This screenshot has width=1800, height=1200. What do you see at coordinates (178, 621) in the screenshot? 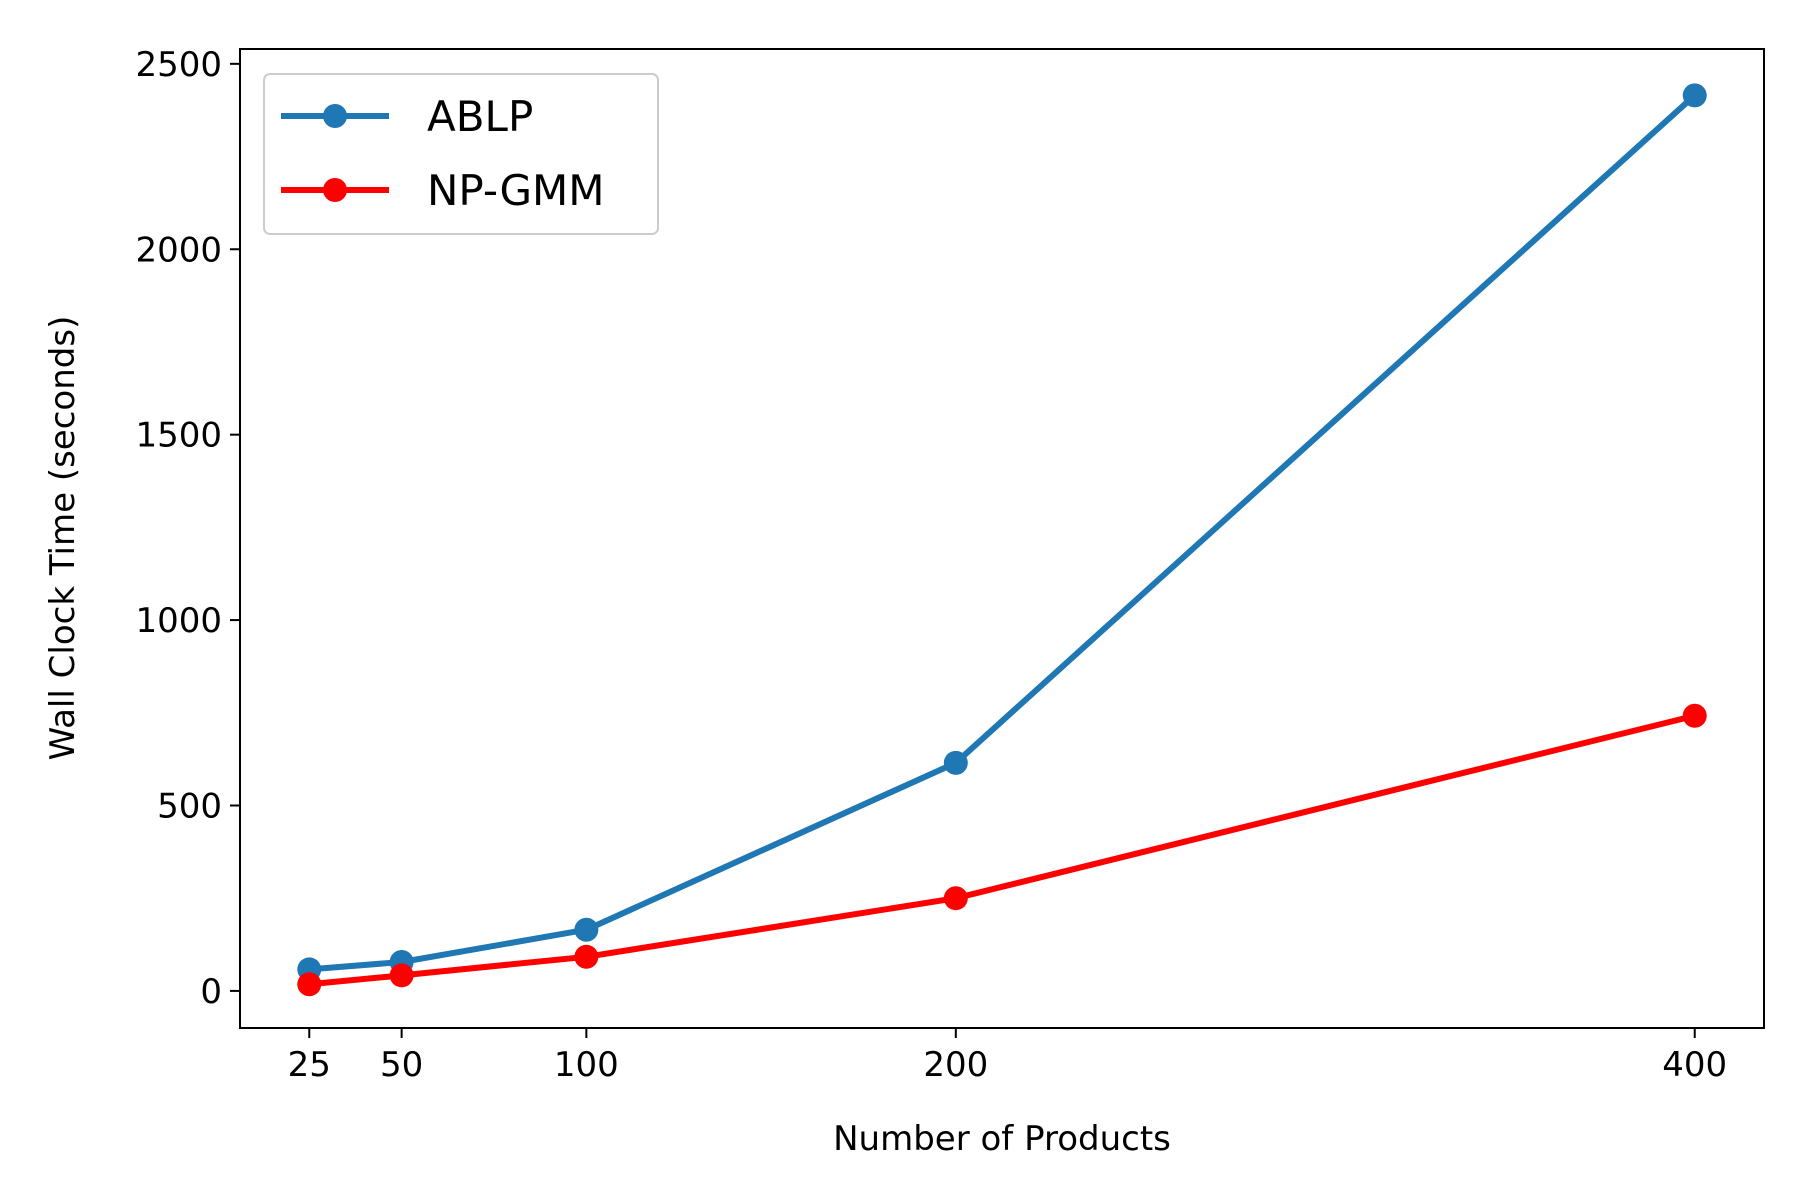
I see `y-tick-label: 1000` at bounding box center [178, 621].